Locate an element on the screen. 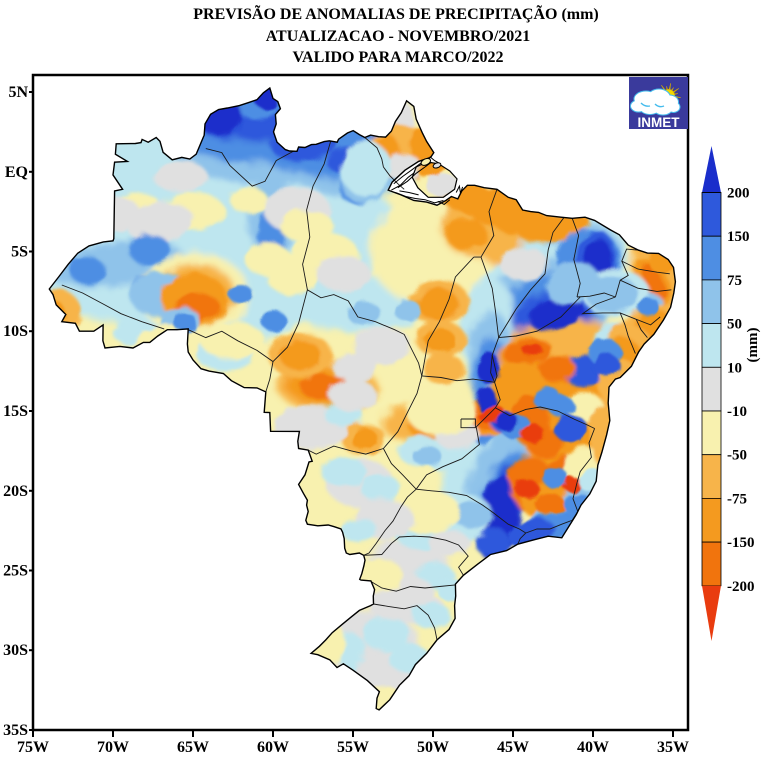  svg-text: 5N is located at coordinates (18, 92).